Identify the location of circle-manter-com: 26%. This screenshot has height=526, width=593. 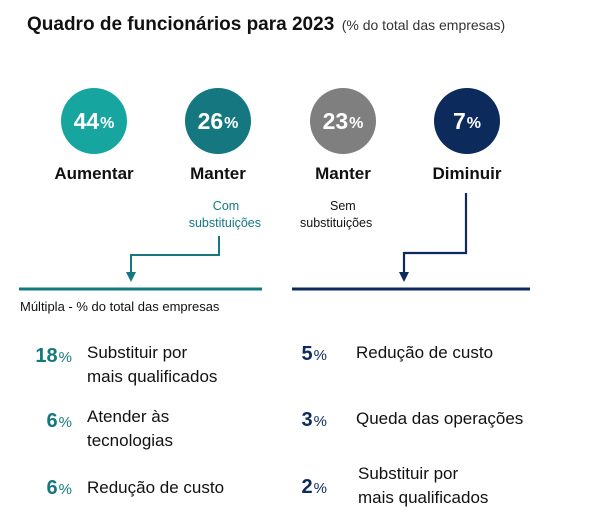
(218, 121).